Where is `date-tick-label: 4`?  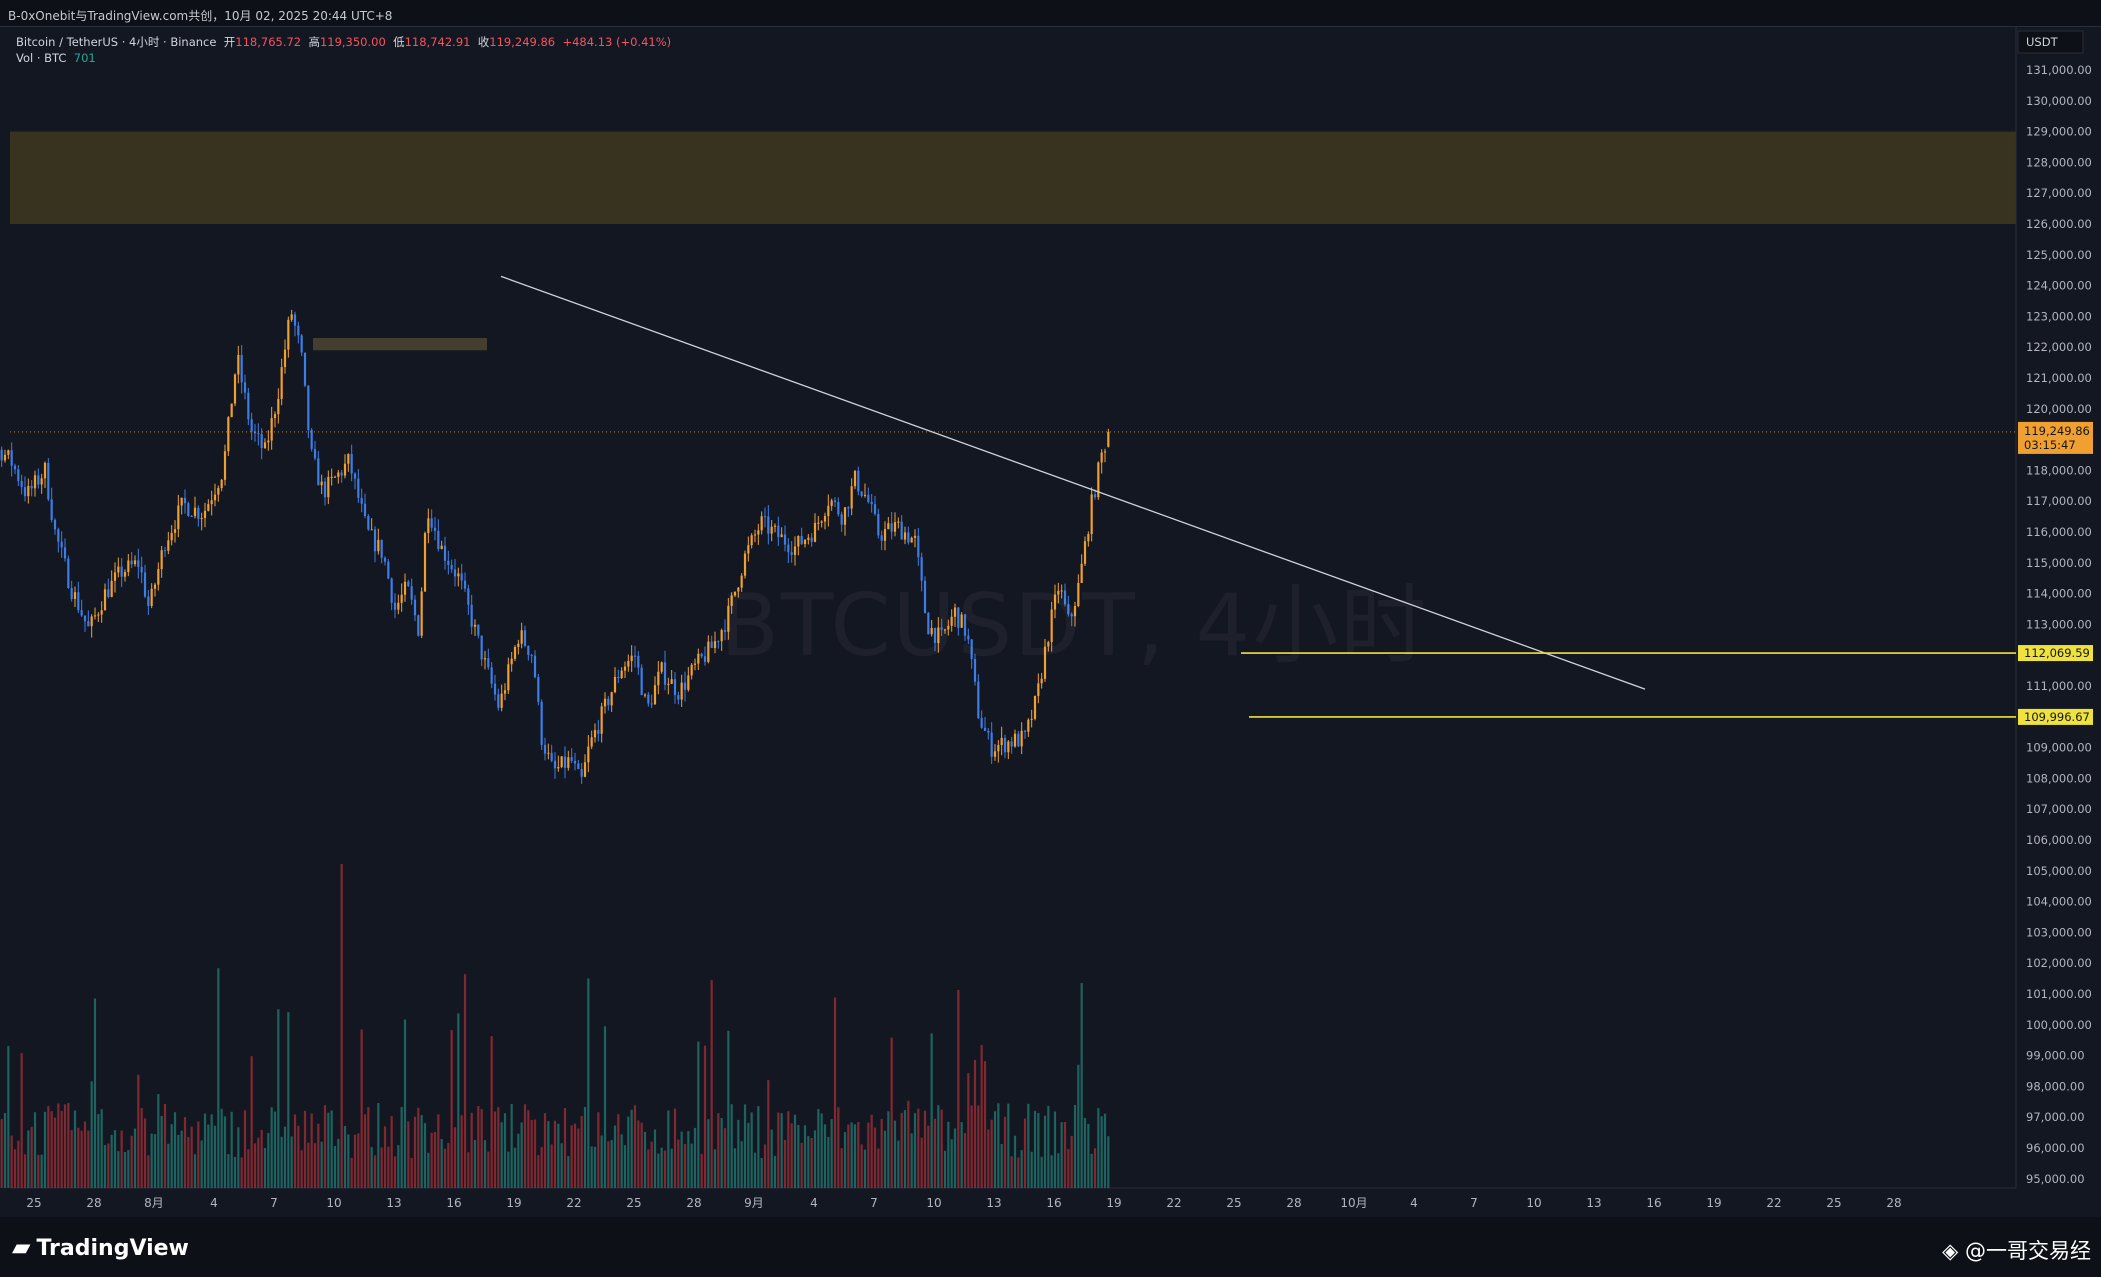 date-tick-label: 4 is located at coordinates (814, 1203).